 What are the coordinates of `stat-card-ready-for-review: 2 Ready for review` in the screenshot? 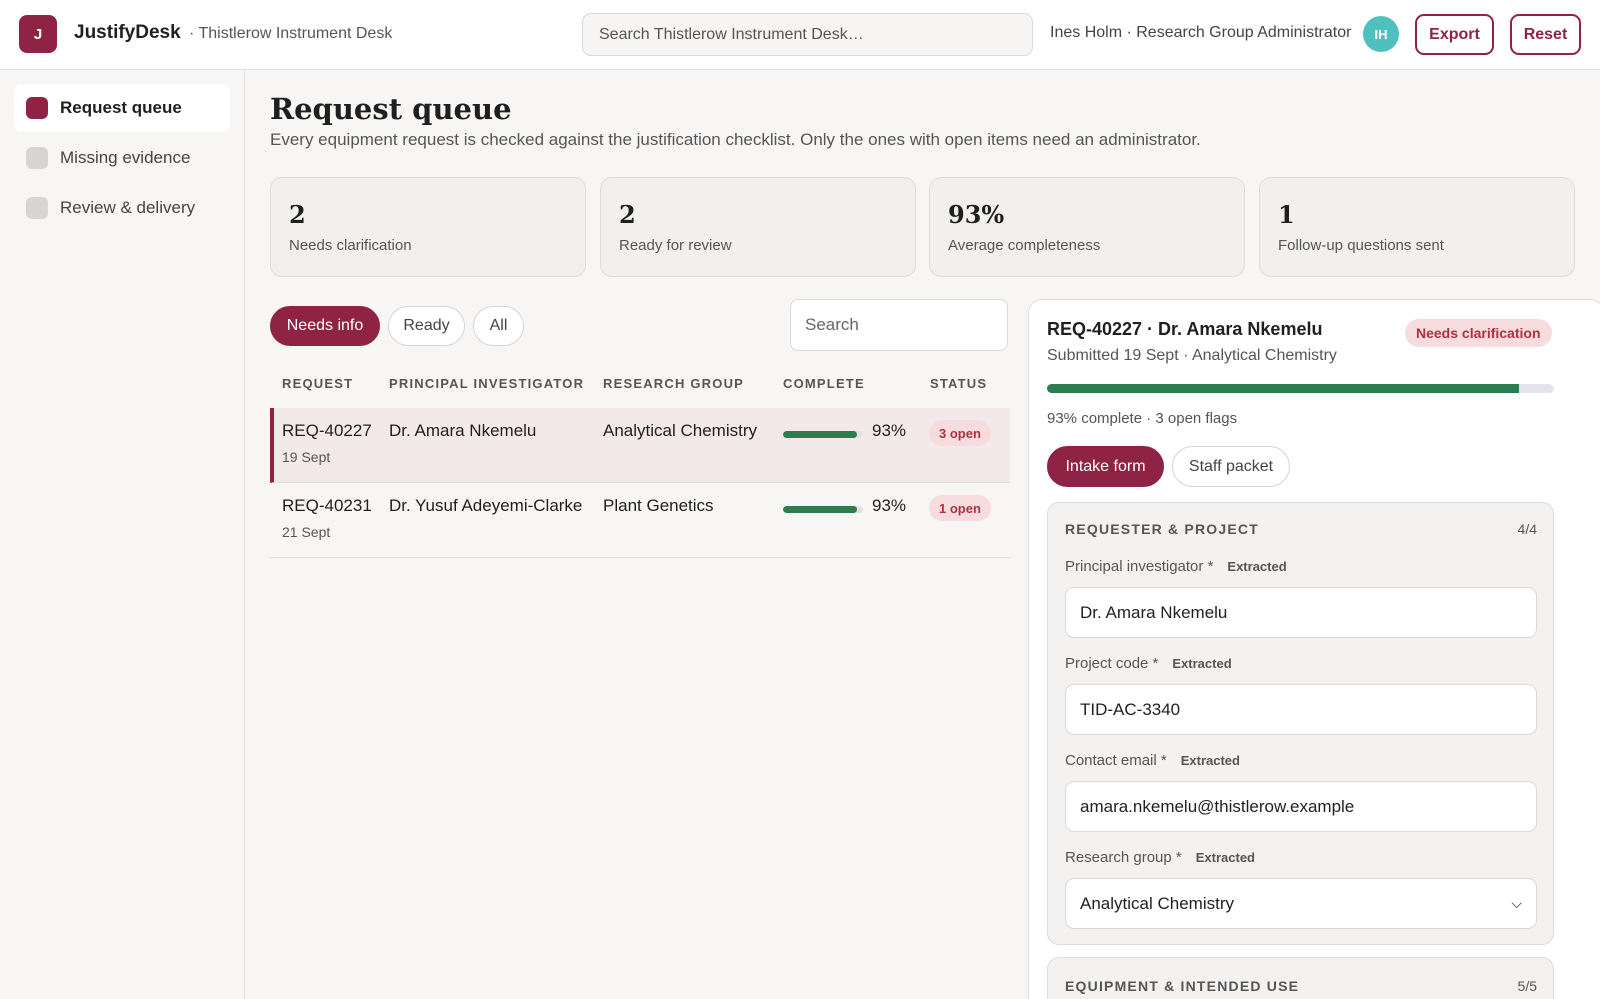 It's located at (758, 227).